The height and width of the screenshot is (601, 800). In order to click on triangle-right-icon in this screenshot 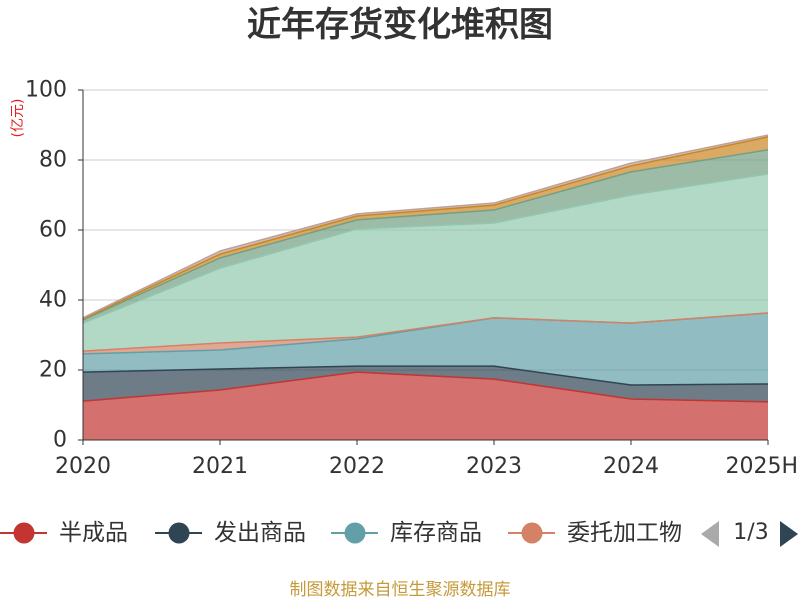, I will do `click(789, 534)`.